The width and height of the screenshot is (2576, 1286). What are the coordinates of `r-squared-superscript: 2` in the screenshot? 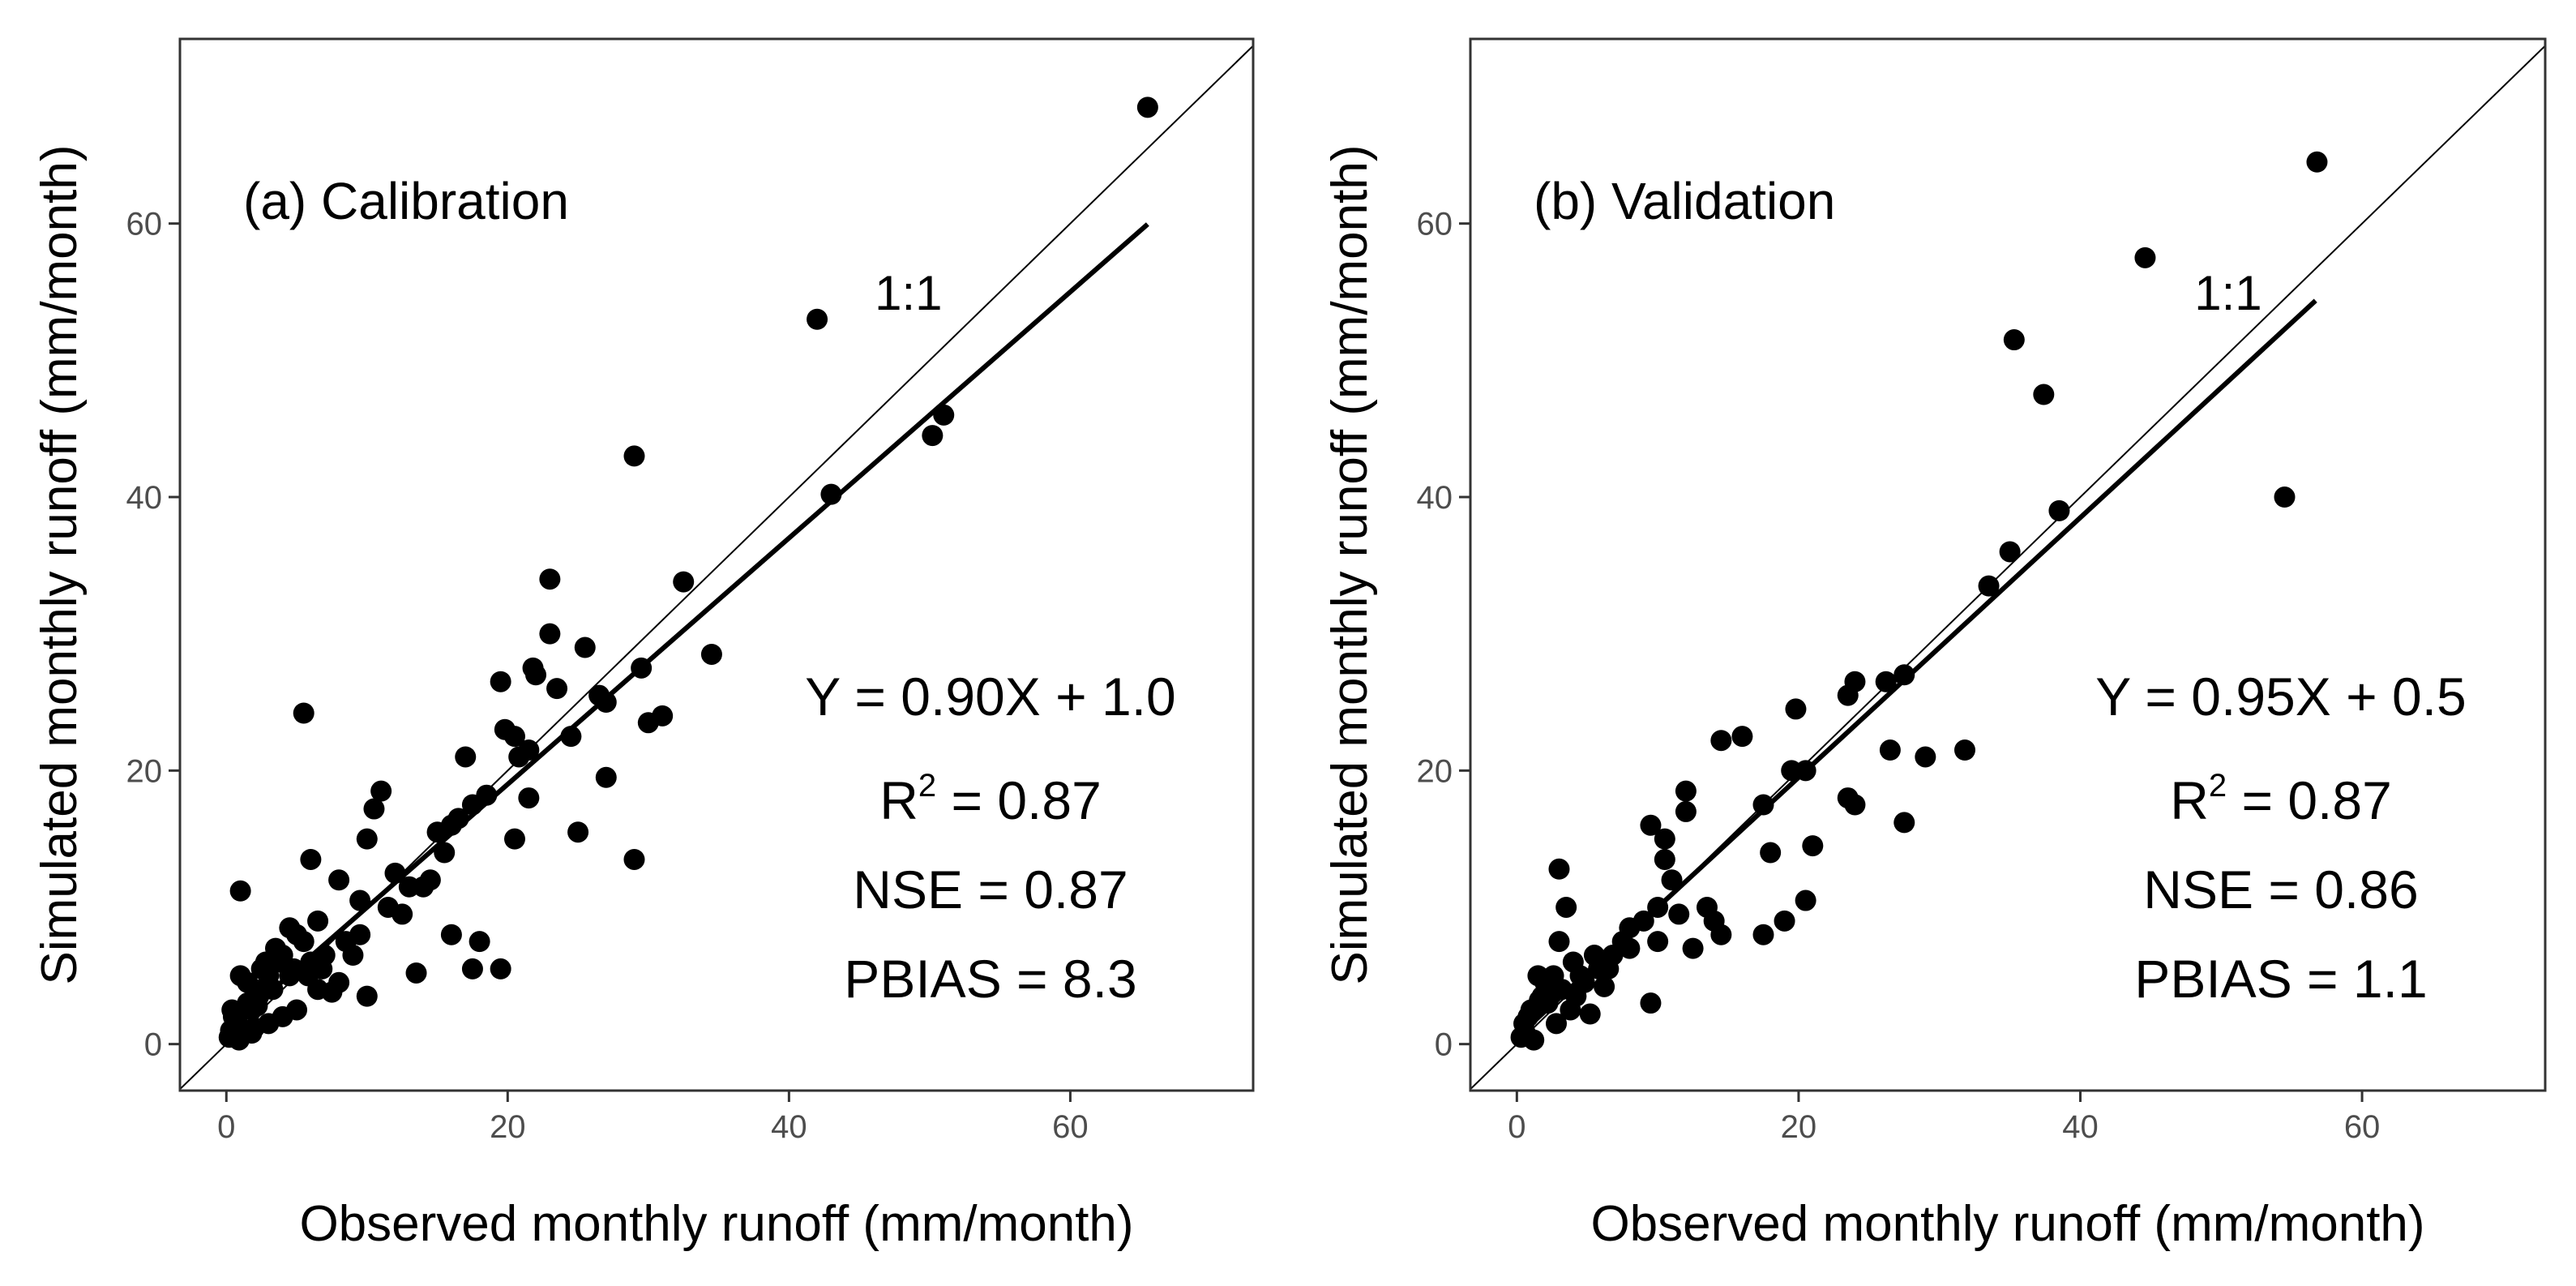 It's located at (2218, 786).